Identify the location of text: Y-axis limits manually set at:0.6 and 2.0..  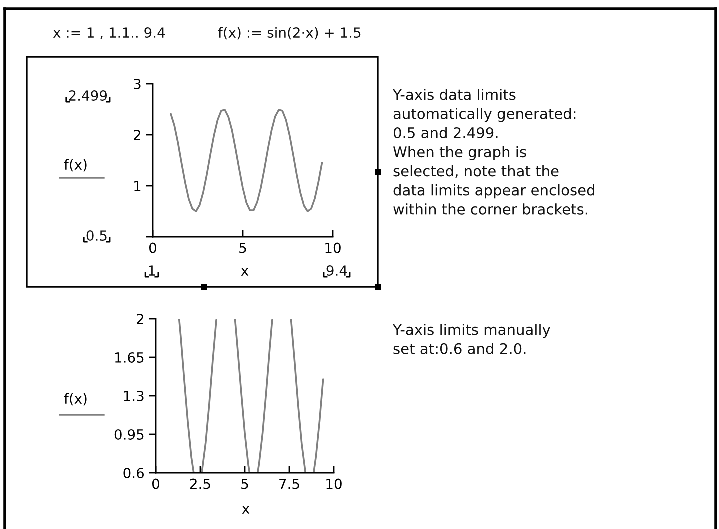
(471, 339).